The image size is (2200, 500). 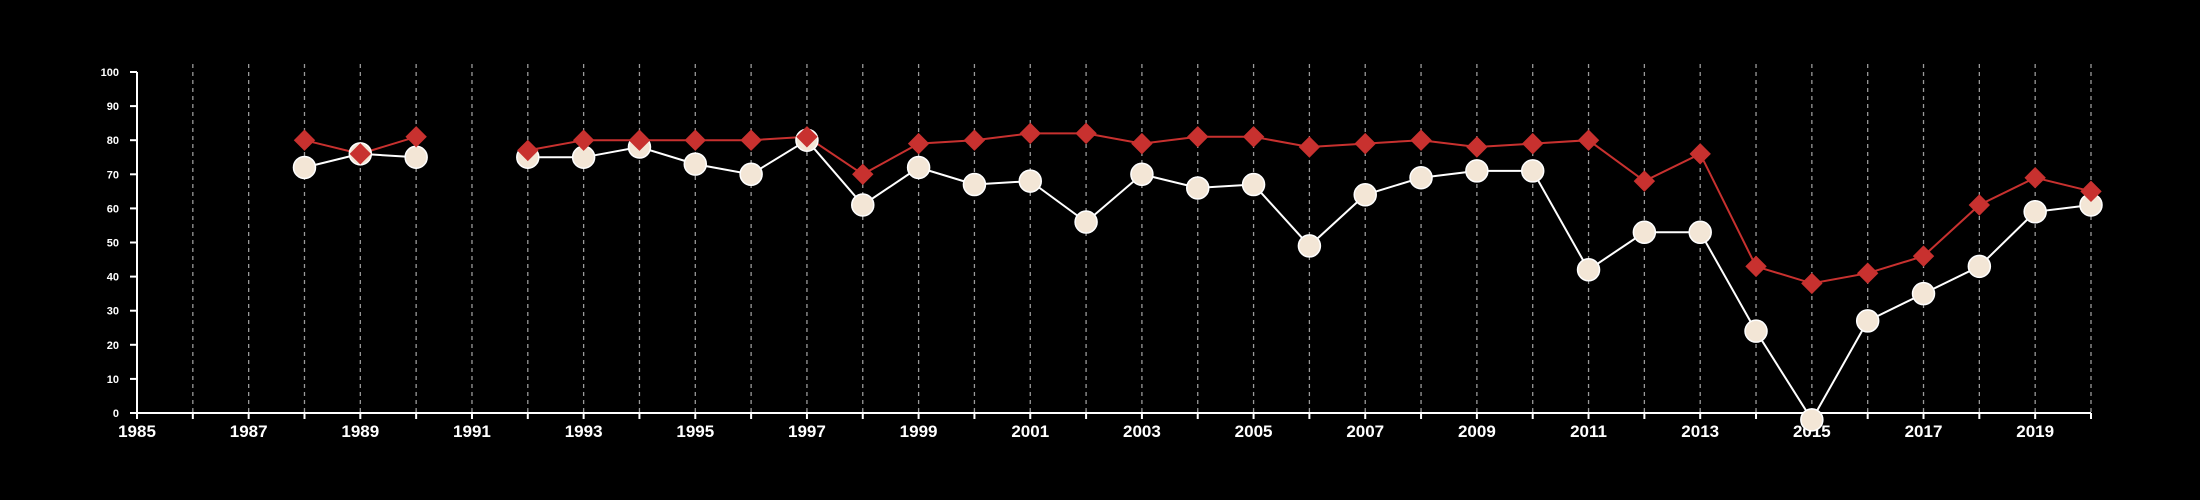 I want to click on y-tick-label-9: 90, so click(x=113, y=107).